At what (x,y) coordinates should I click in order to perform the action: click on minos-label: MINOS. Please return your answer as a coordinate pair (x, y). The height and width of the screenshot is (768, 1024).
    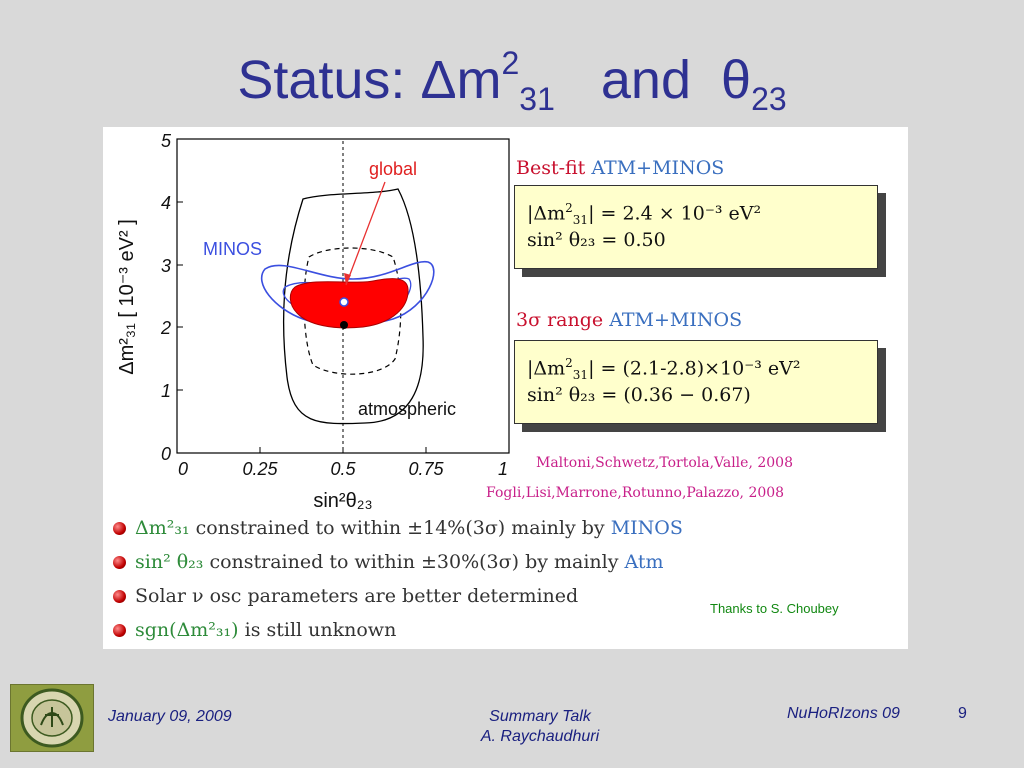
    Looking at the image, I should click on (232, 249).